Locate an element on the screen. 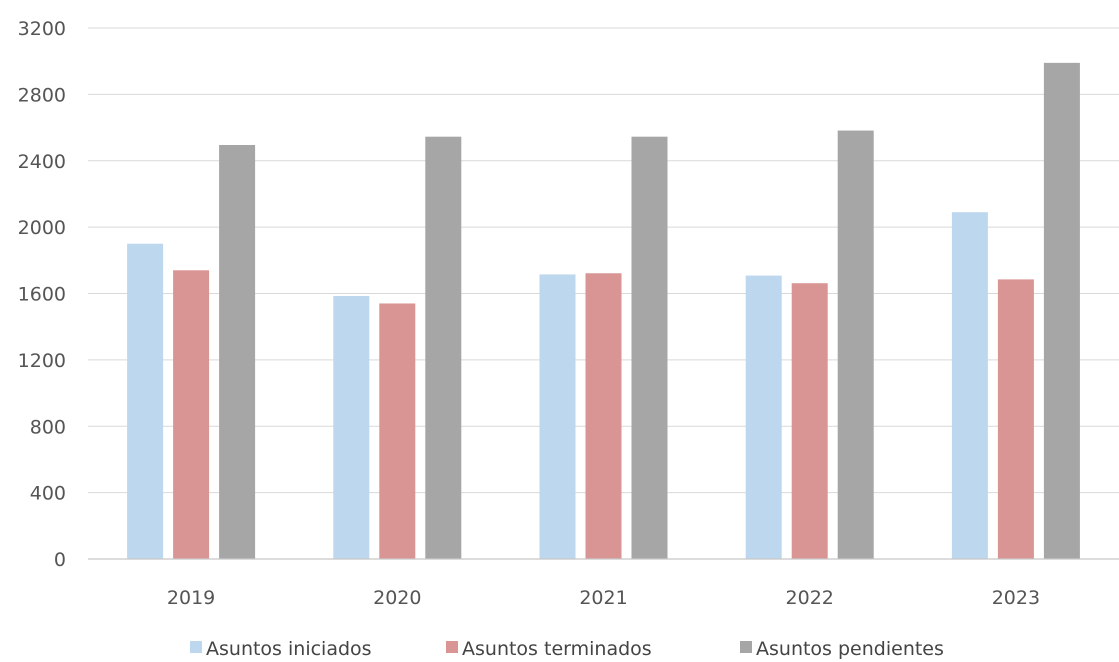 This screenshot has height=662, width=1119. bar-asuntos-terminados-2019 is located at coordinates (191, 414).